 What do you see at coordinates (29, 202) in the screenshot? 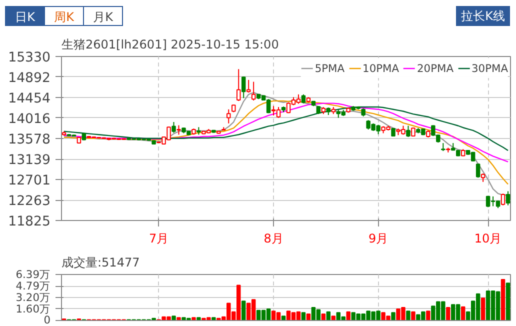
I see `y-tick-label: 12263` at bounding box center [29, 202].